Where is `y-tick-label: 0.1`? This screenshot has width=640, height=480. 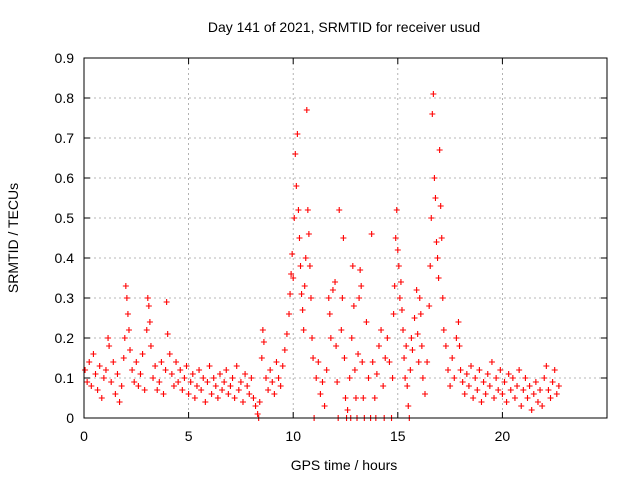
y-tick-label: 0.1 is located at coordinates (65, 378).